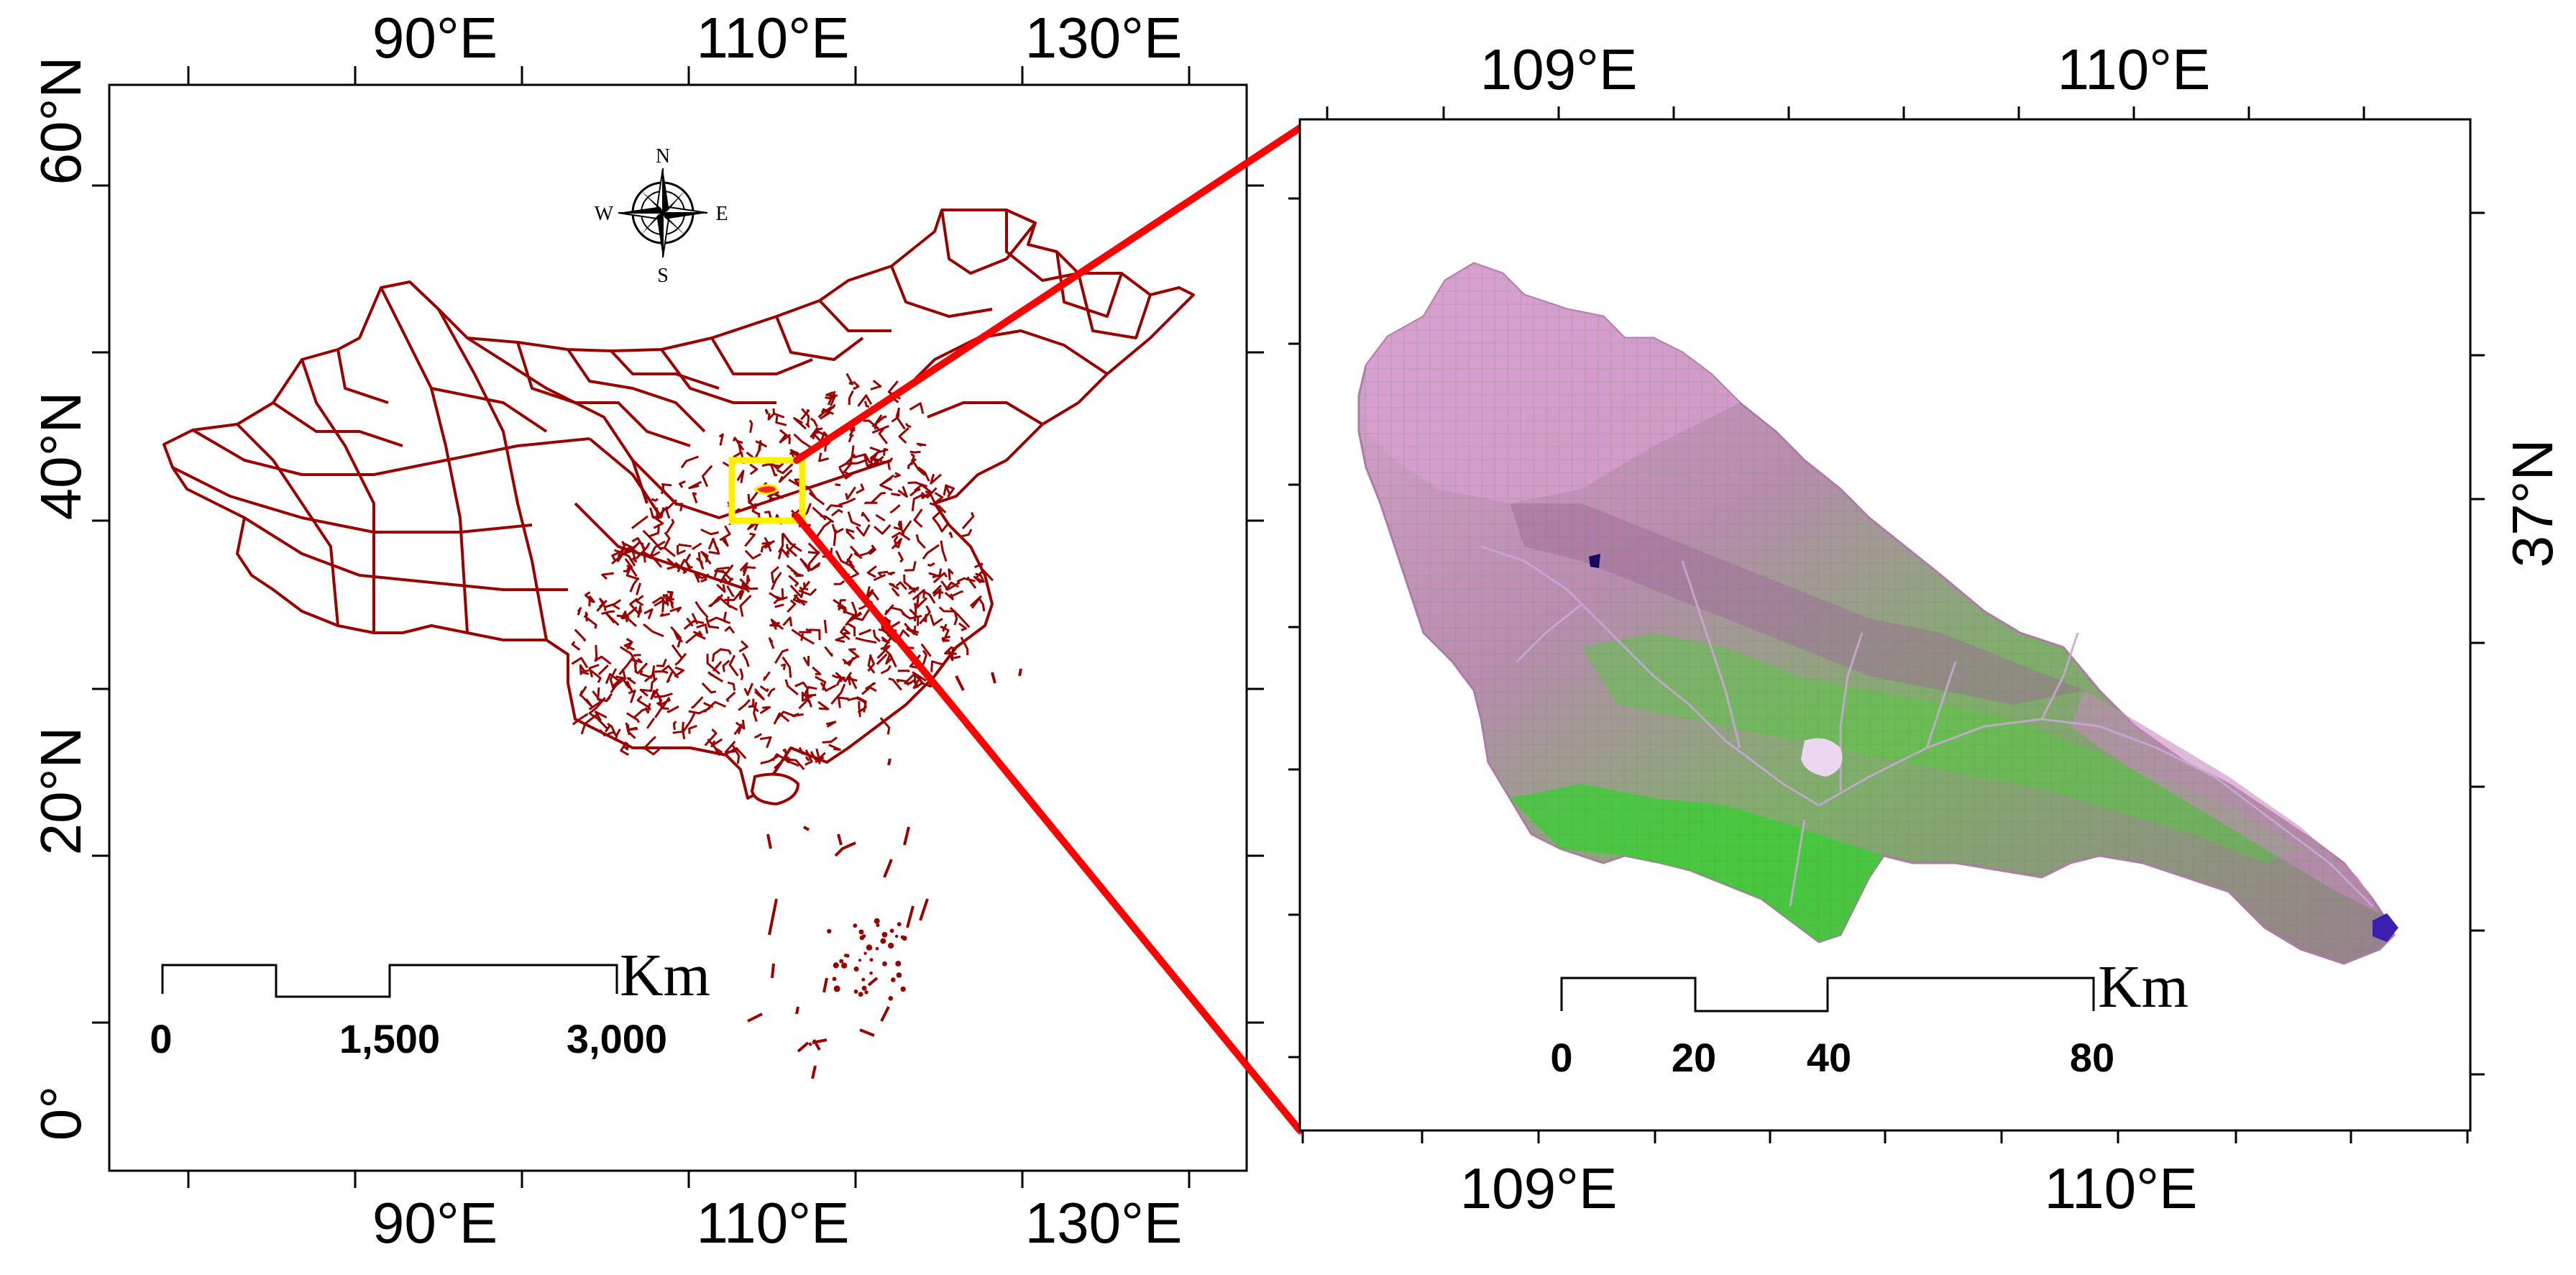 This screenshot has width=2576, height=1275. I want to click on left-top-lon-label: 110°E, so click(774, 38).